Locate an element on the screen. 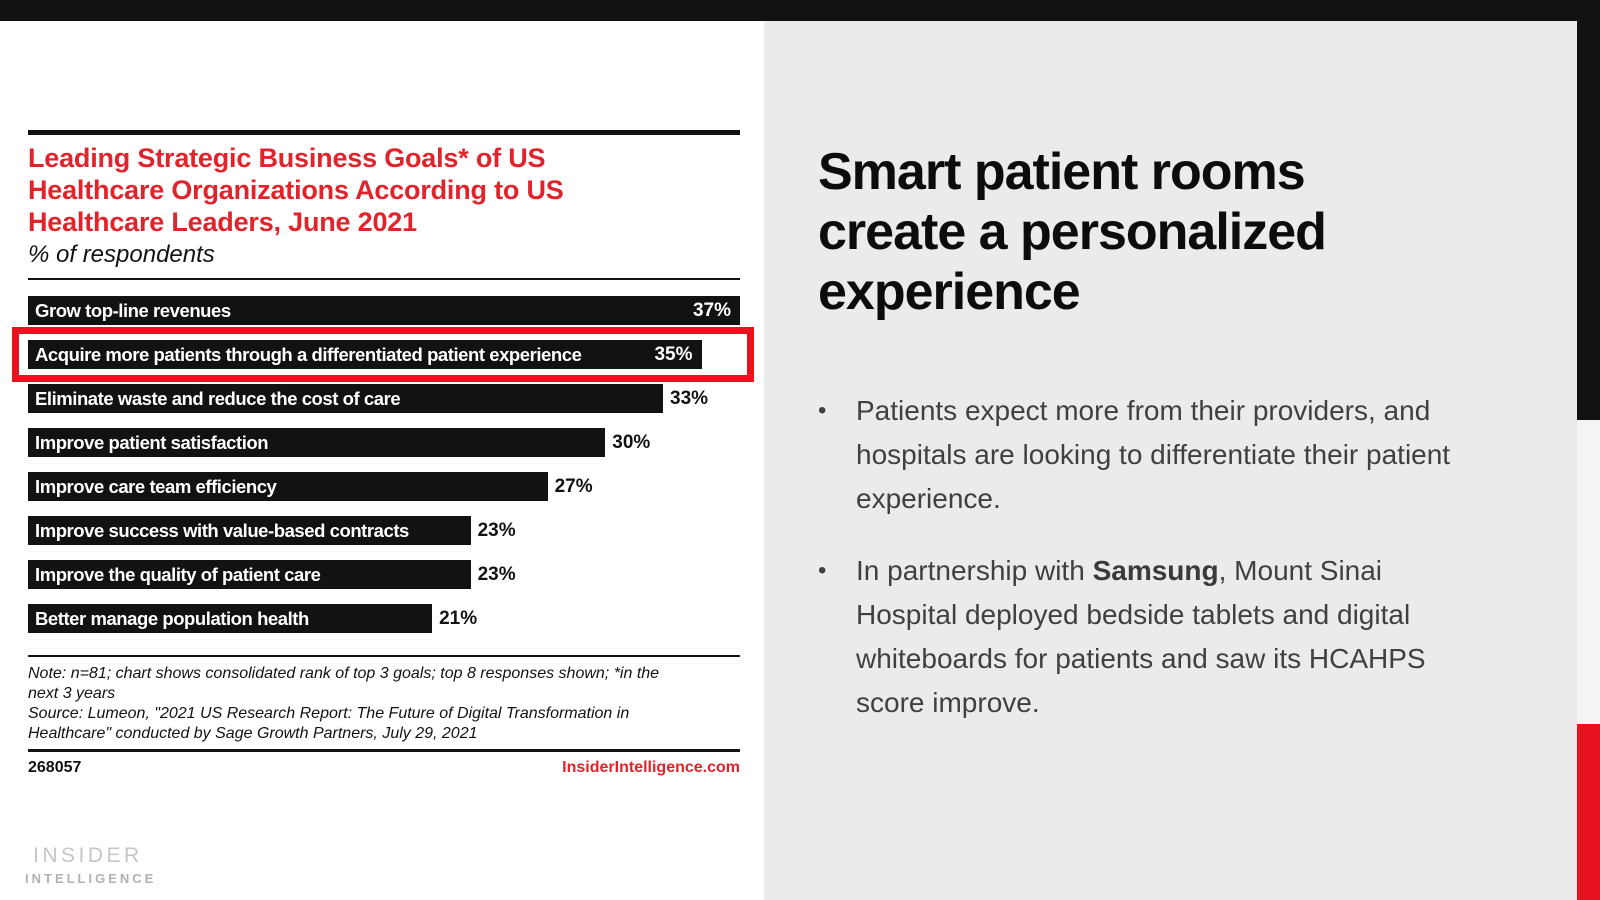 The width and height of the screenshot is (1600, 900). chart-bar: Improve patient satisfaction is located at coordinates (317, 442).